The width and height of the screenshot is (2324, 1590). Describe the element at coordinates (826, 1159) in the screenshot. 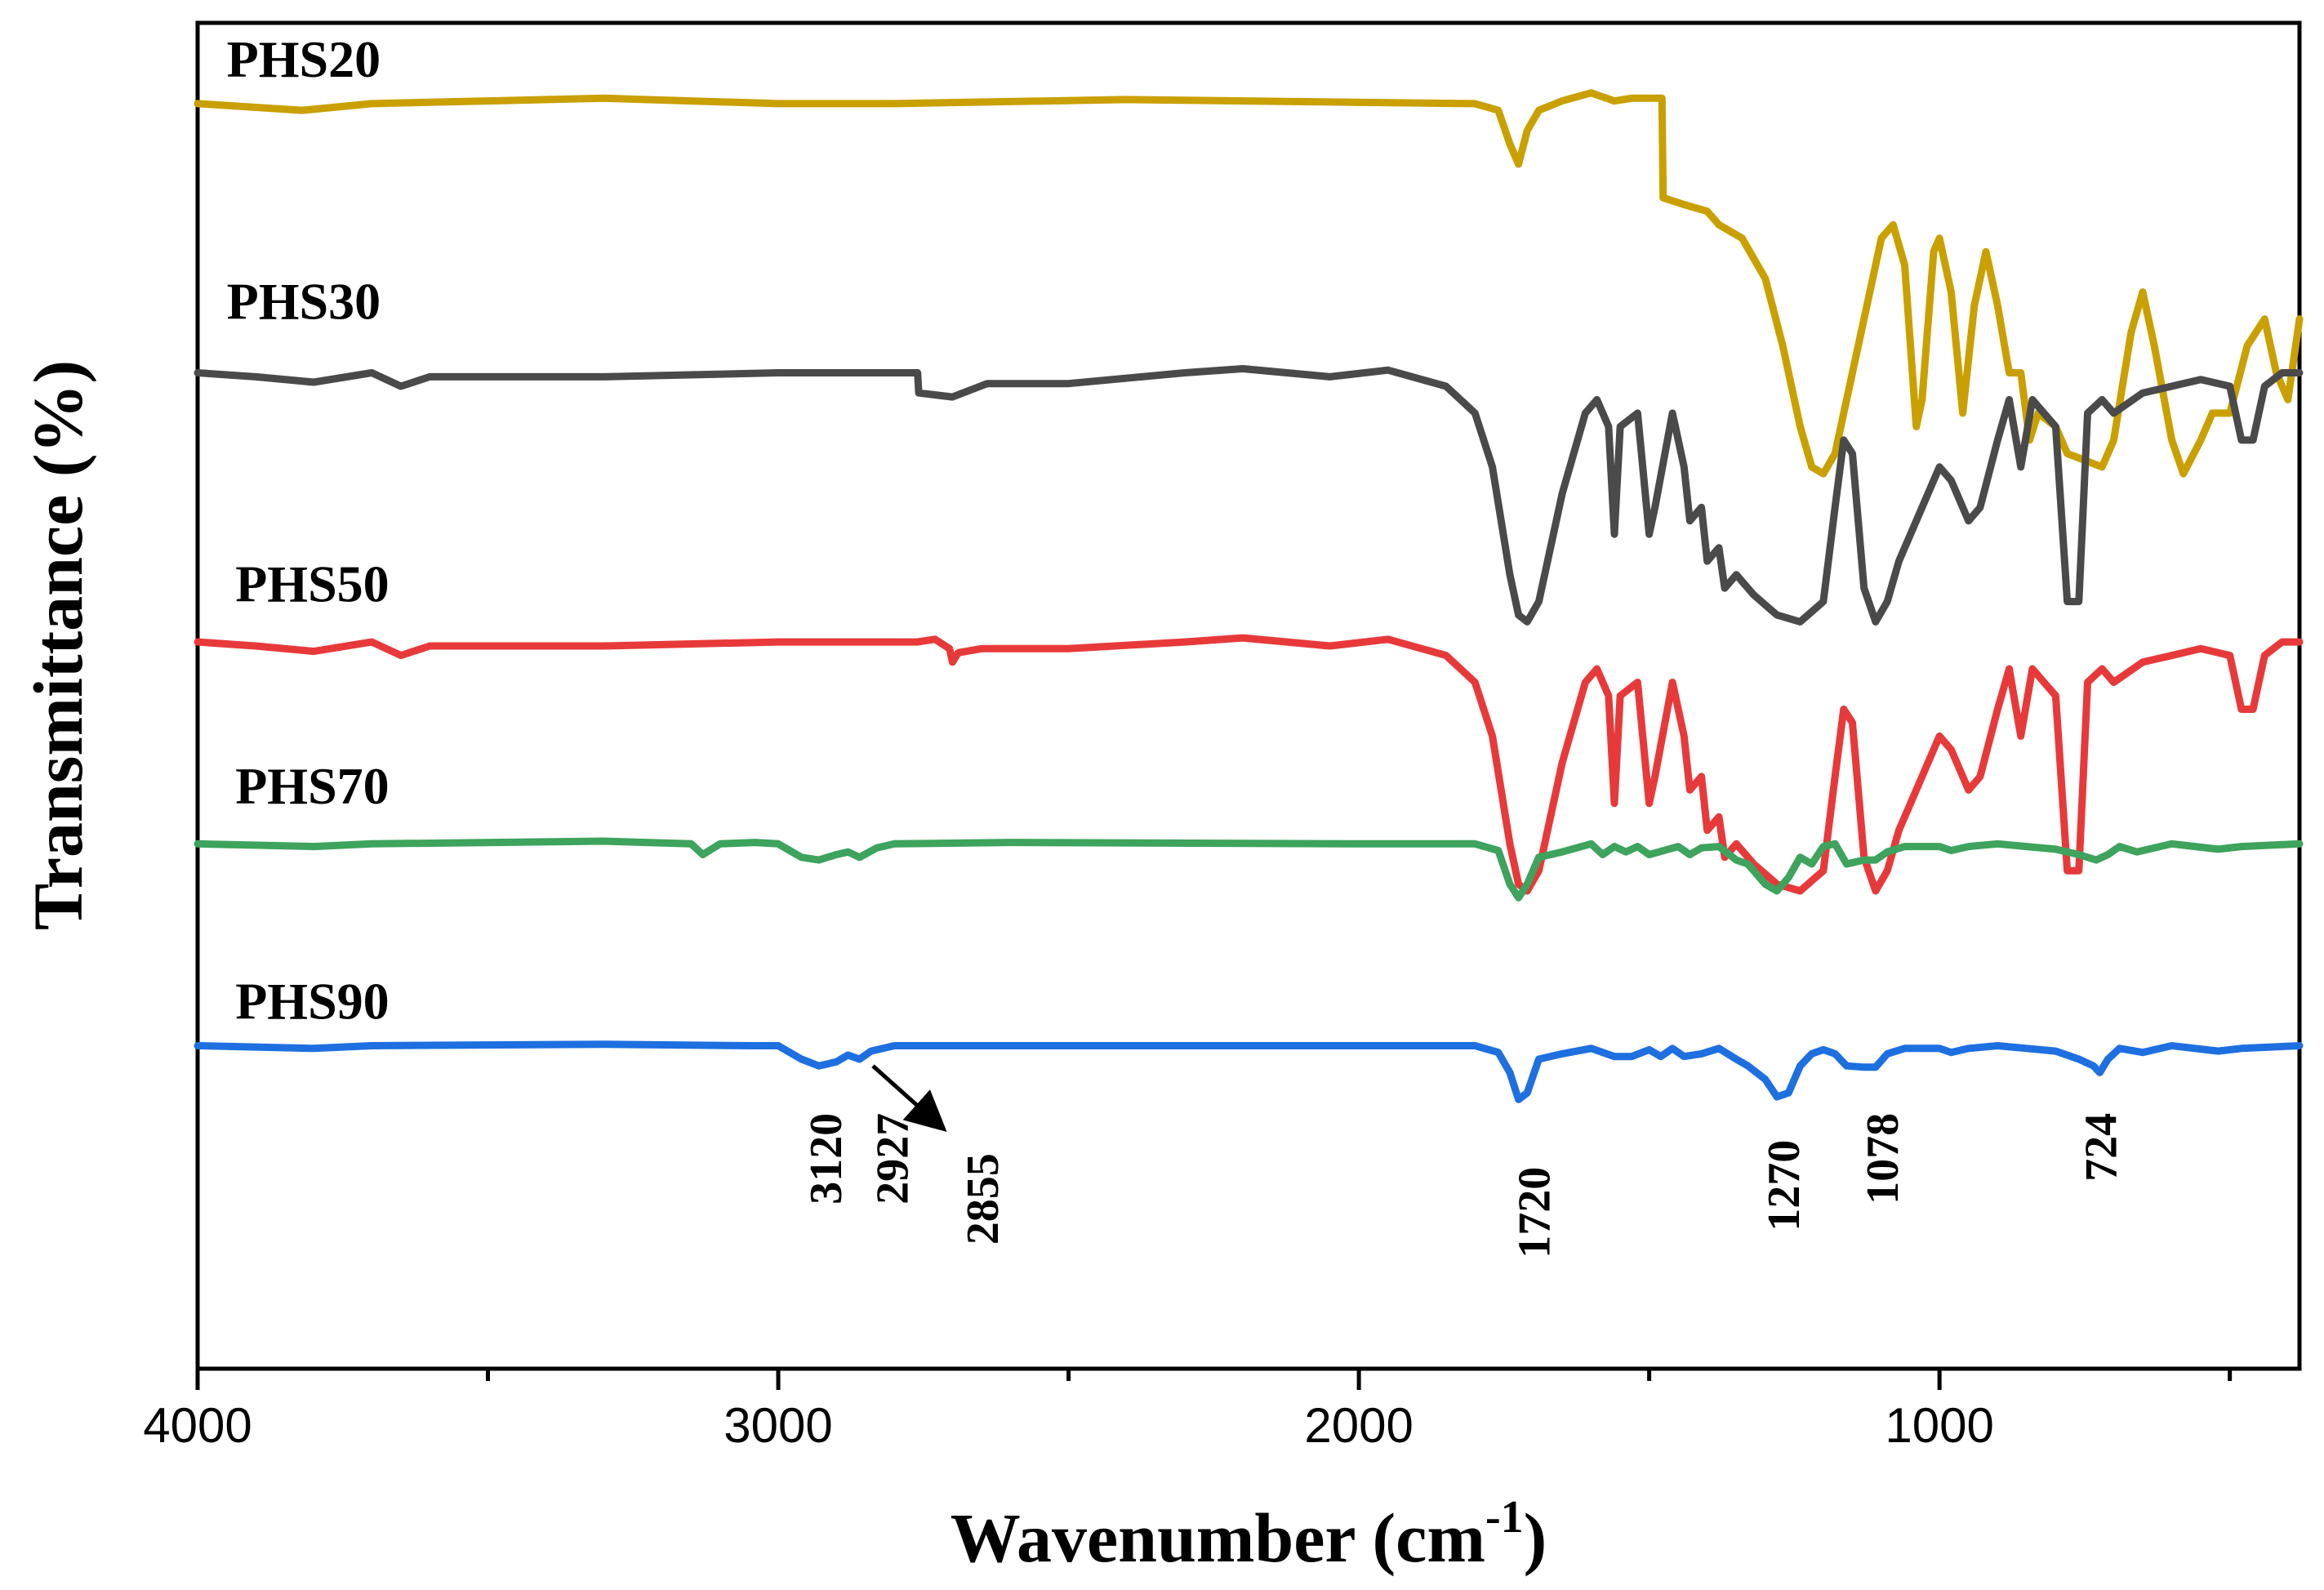

I see `peak-label-3120: 3120` at that location.